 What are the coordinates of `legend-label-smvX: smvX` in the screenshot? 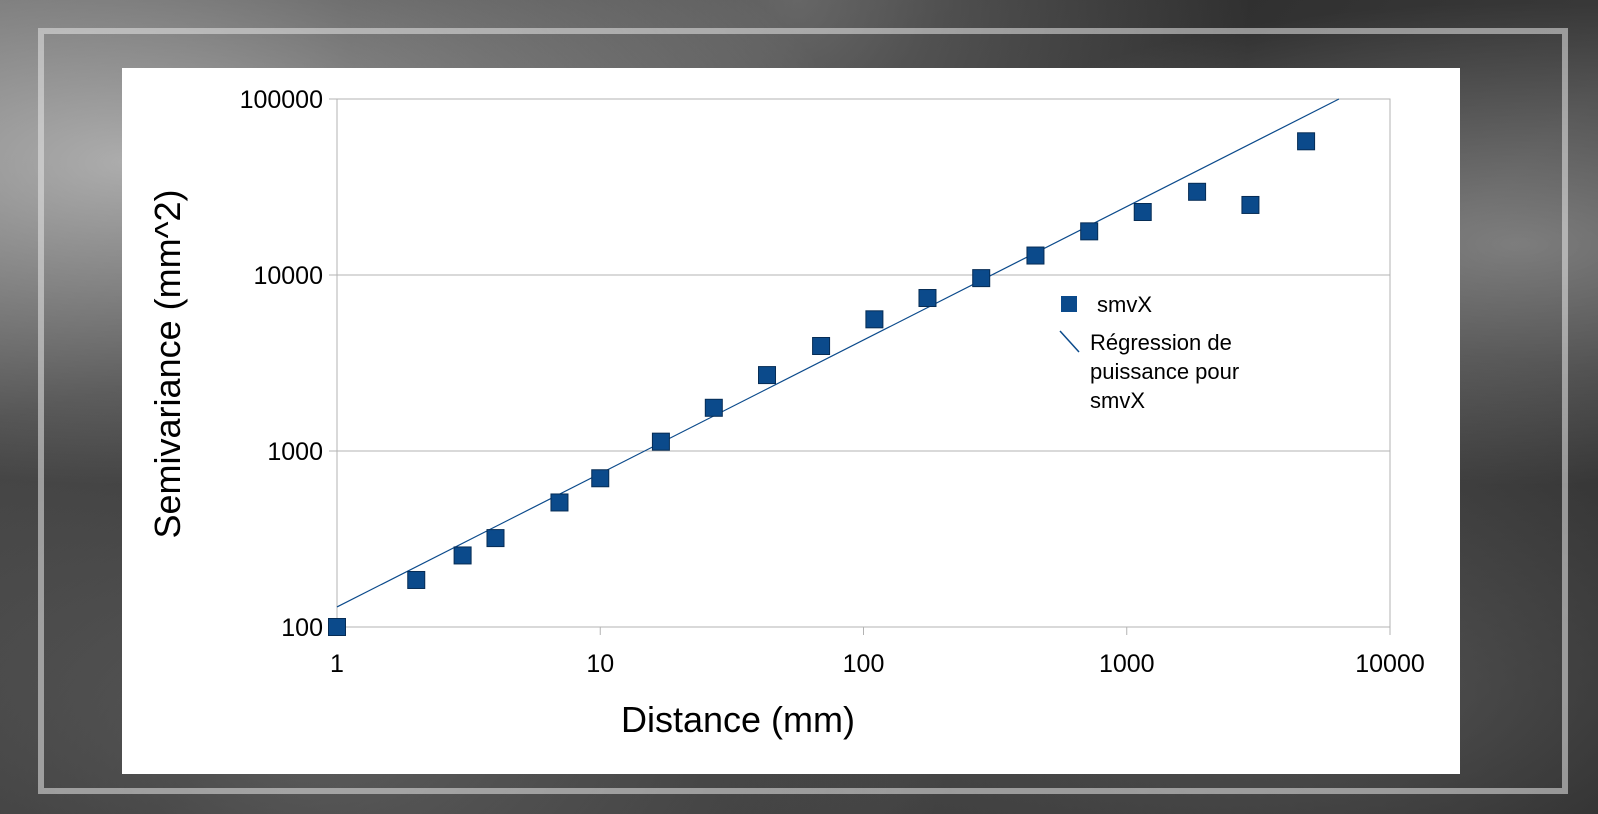 It's located at (1124, 304).